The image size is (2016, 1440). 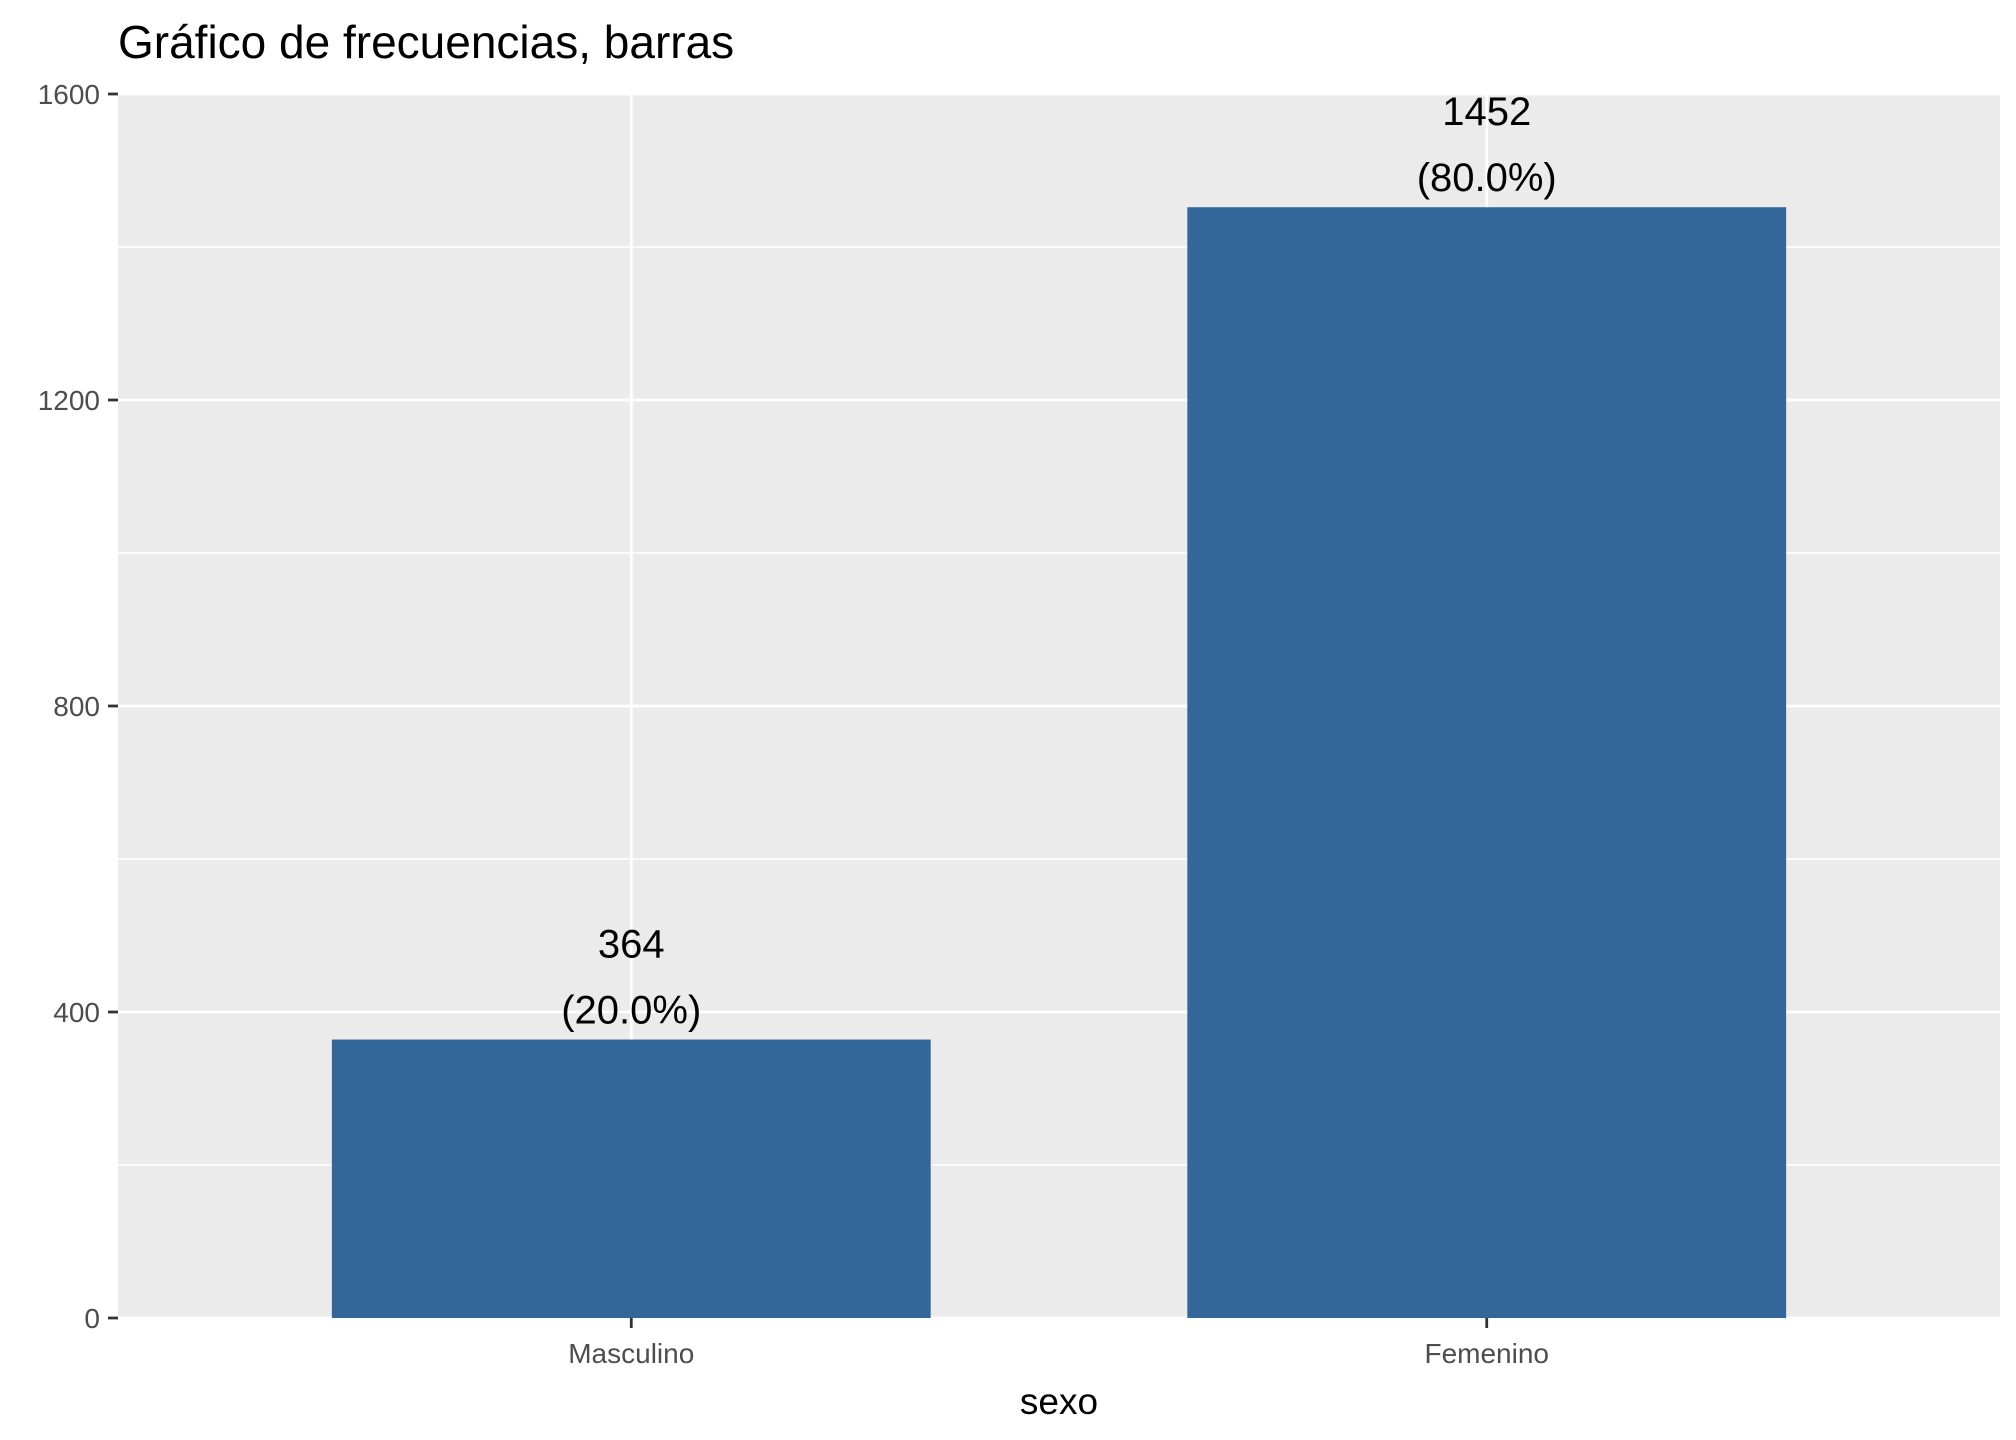 I want to click on data-label-percent: (80.0%), so click(x=1487, y=178).